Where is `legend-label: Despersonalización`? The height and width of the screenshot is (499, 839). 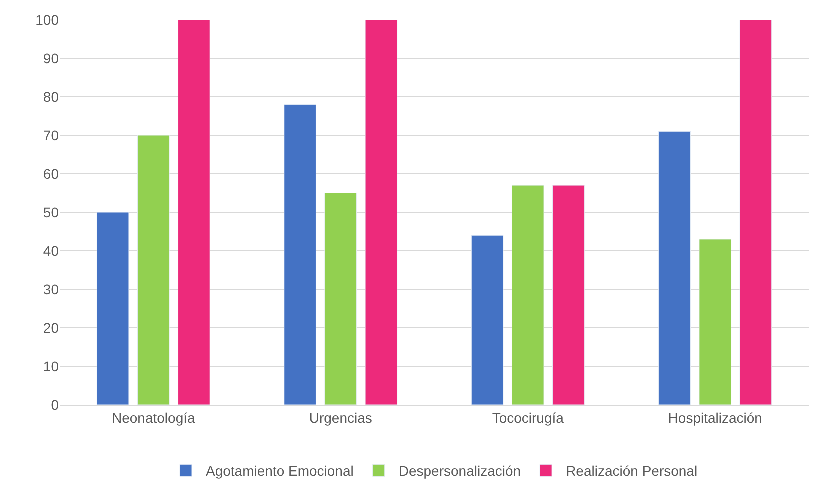 legend-label: Despersonalización is located at coordinates (460, 471).